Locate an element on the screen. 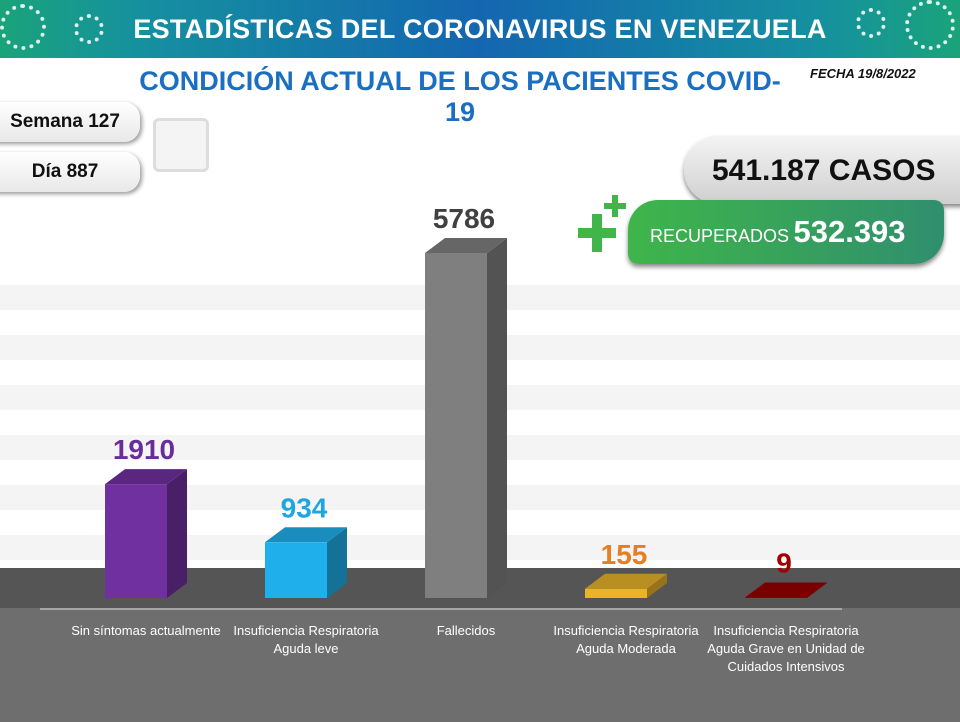  report-date: FECHA 19/8/2022 is located at coordinates (863, 73).